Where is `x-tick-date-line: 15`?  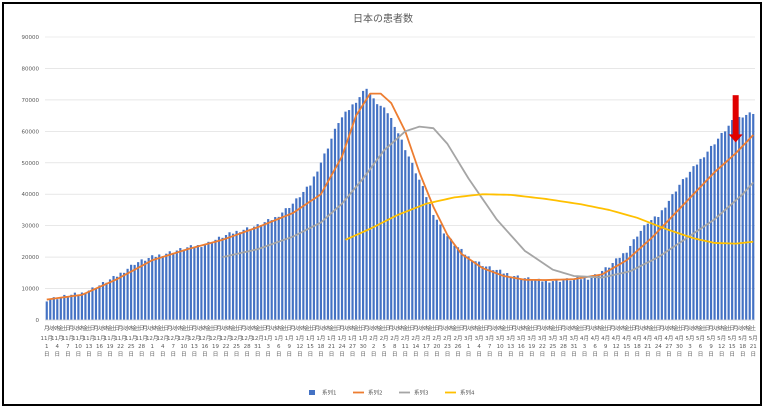 x-tick-date-line: 15 is located at coordinates (626, 347).